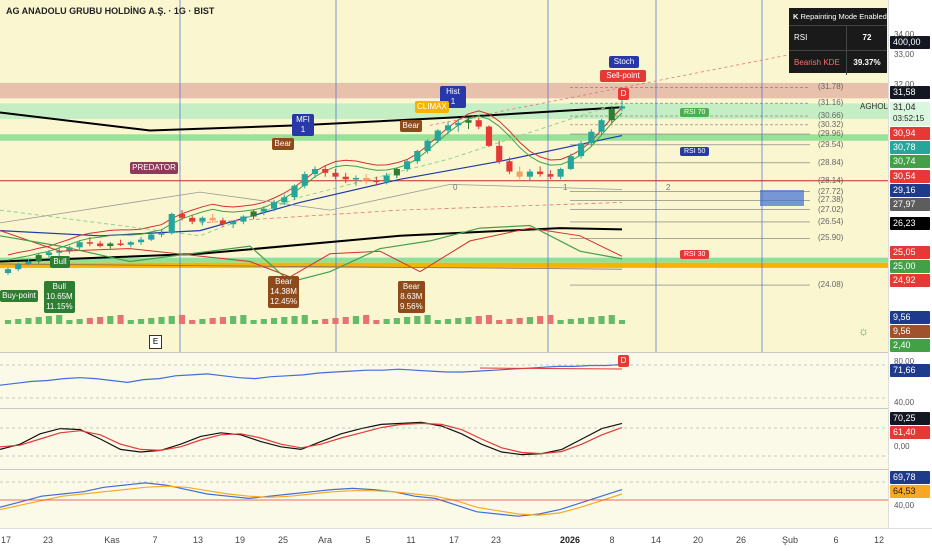 Image resolution: width=932 pixels, height=551 pixels. Describe the element at coordinates (453, 101) in the screenshot. I see `marker-sub: 1` at that location.